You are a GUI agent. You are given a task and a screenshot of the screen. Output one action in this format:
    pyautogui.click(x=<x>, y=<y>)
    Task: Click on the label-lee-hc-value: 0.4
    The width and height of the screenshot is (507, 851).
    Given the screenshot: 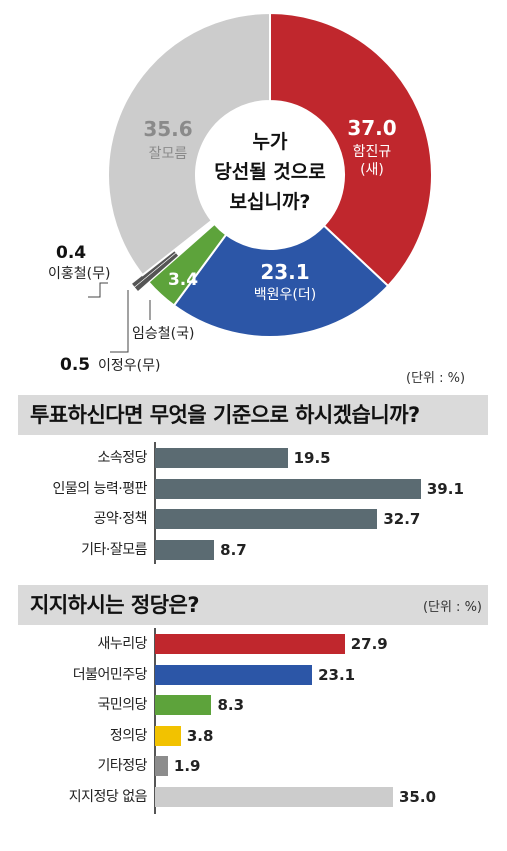 What is the action you would take?
    pyautogui.click(x=71, y=253)
    